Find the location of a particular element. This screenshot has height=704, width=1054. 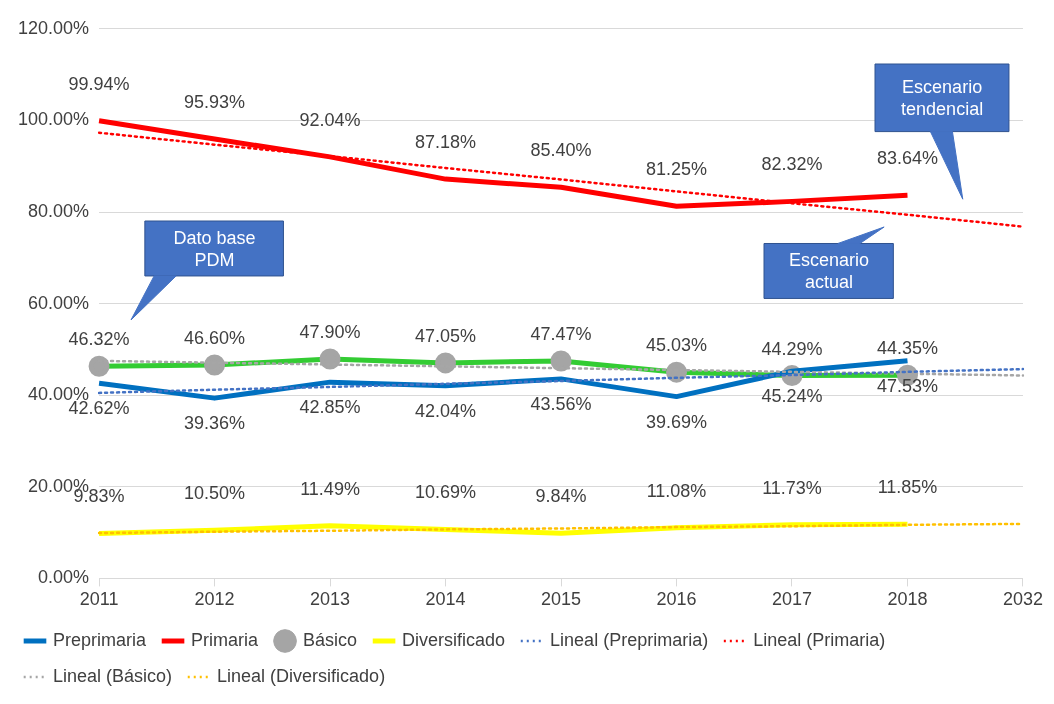

data-label: 47.53% is located at coordinates (907, 385).